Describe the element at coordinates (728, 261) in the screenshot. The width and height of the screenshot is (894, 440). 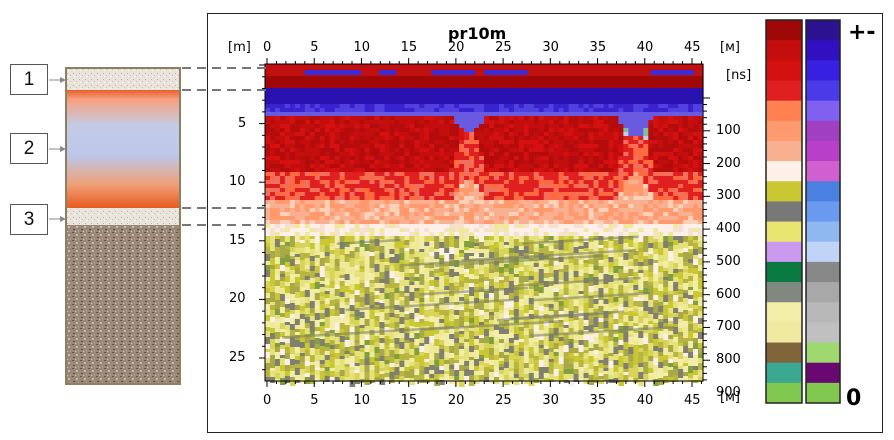
I see `time-tick-label: 500` at that location.